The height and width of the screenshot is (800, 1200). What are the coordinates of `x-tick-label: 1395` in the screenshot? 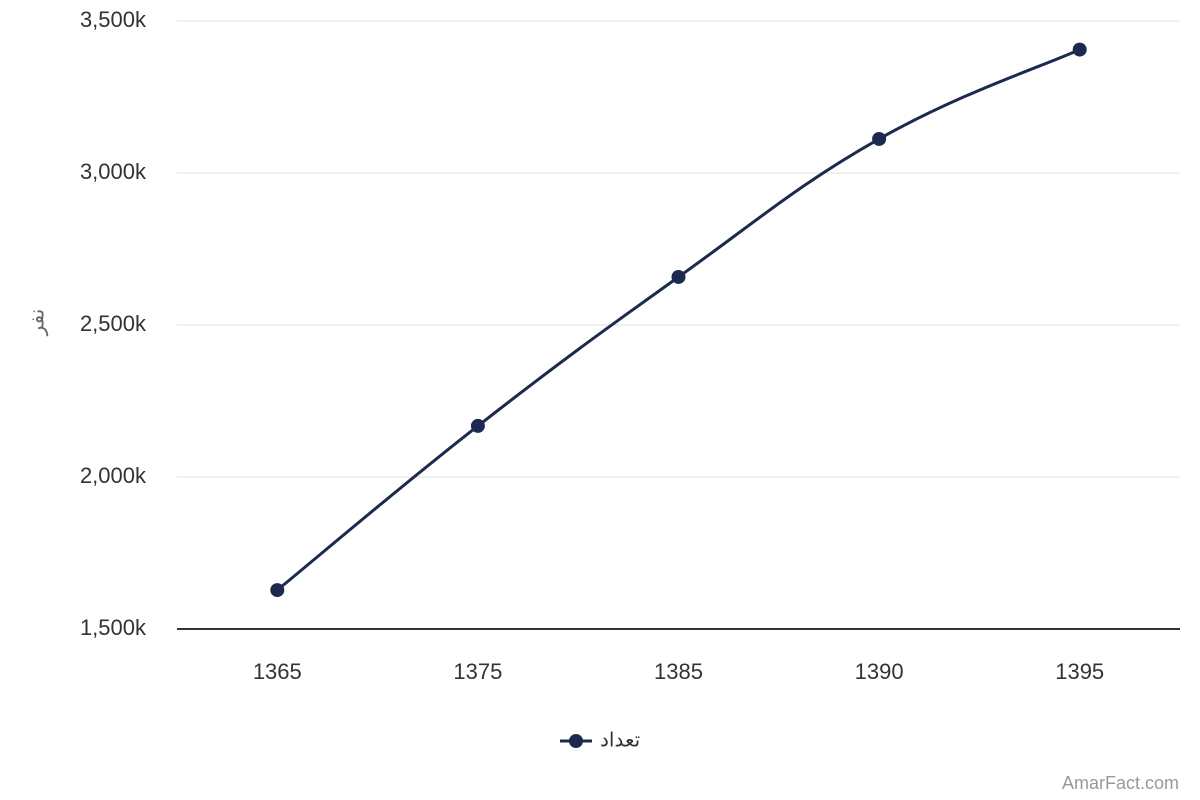 It's located at (1079, 671).